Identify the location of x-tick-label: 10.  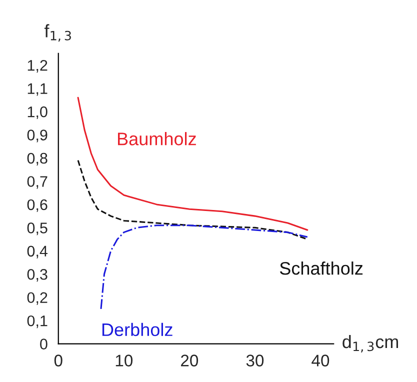
(124, 360).